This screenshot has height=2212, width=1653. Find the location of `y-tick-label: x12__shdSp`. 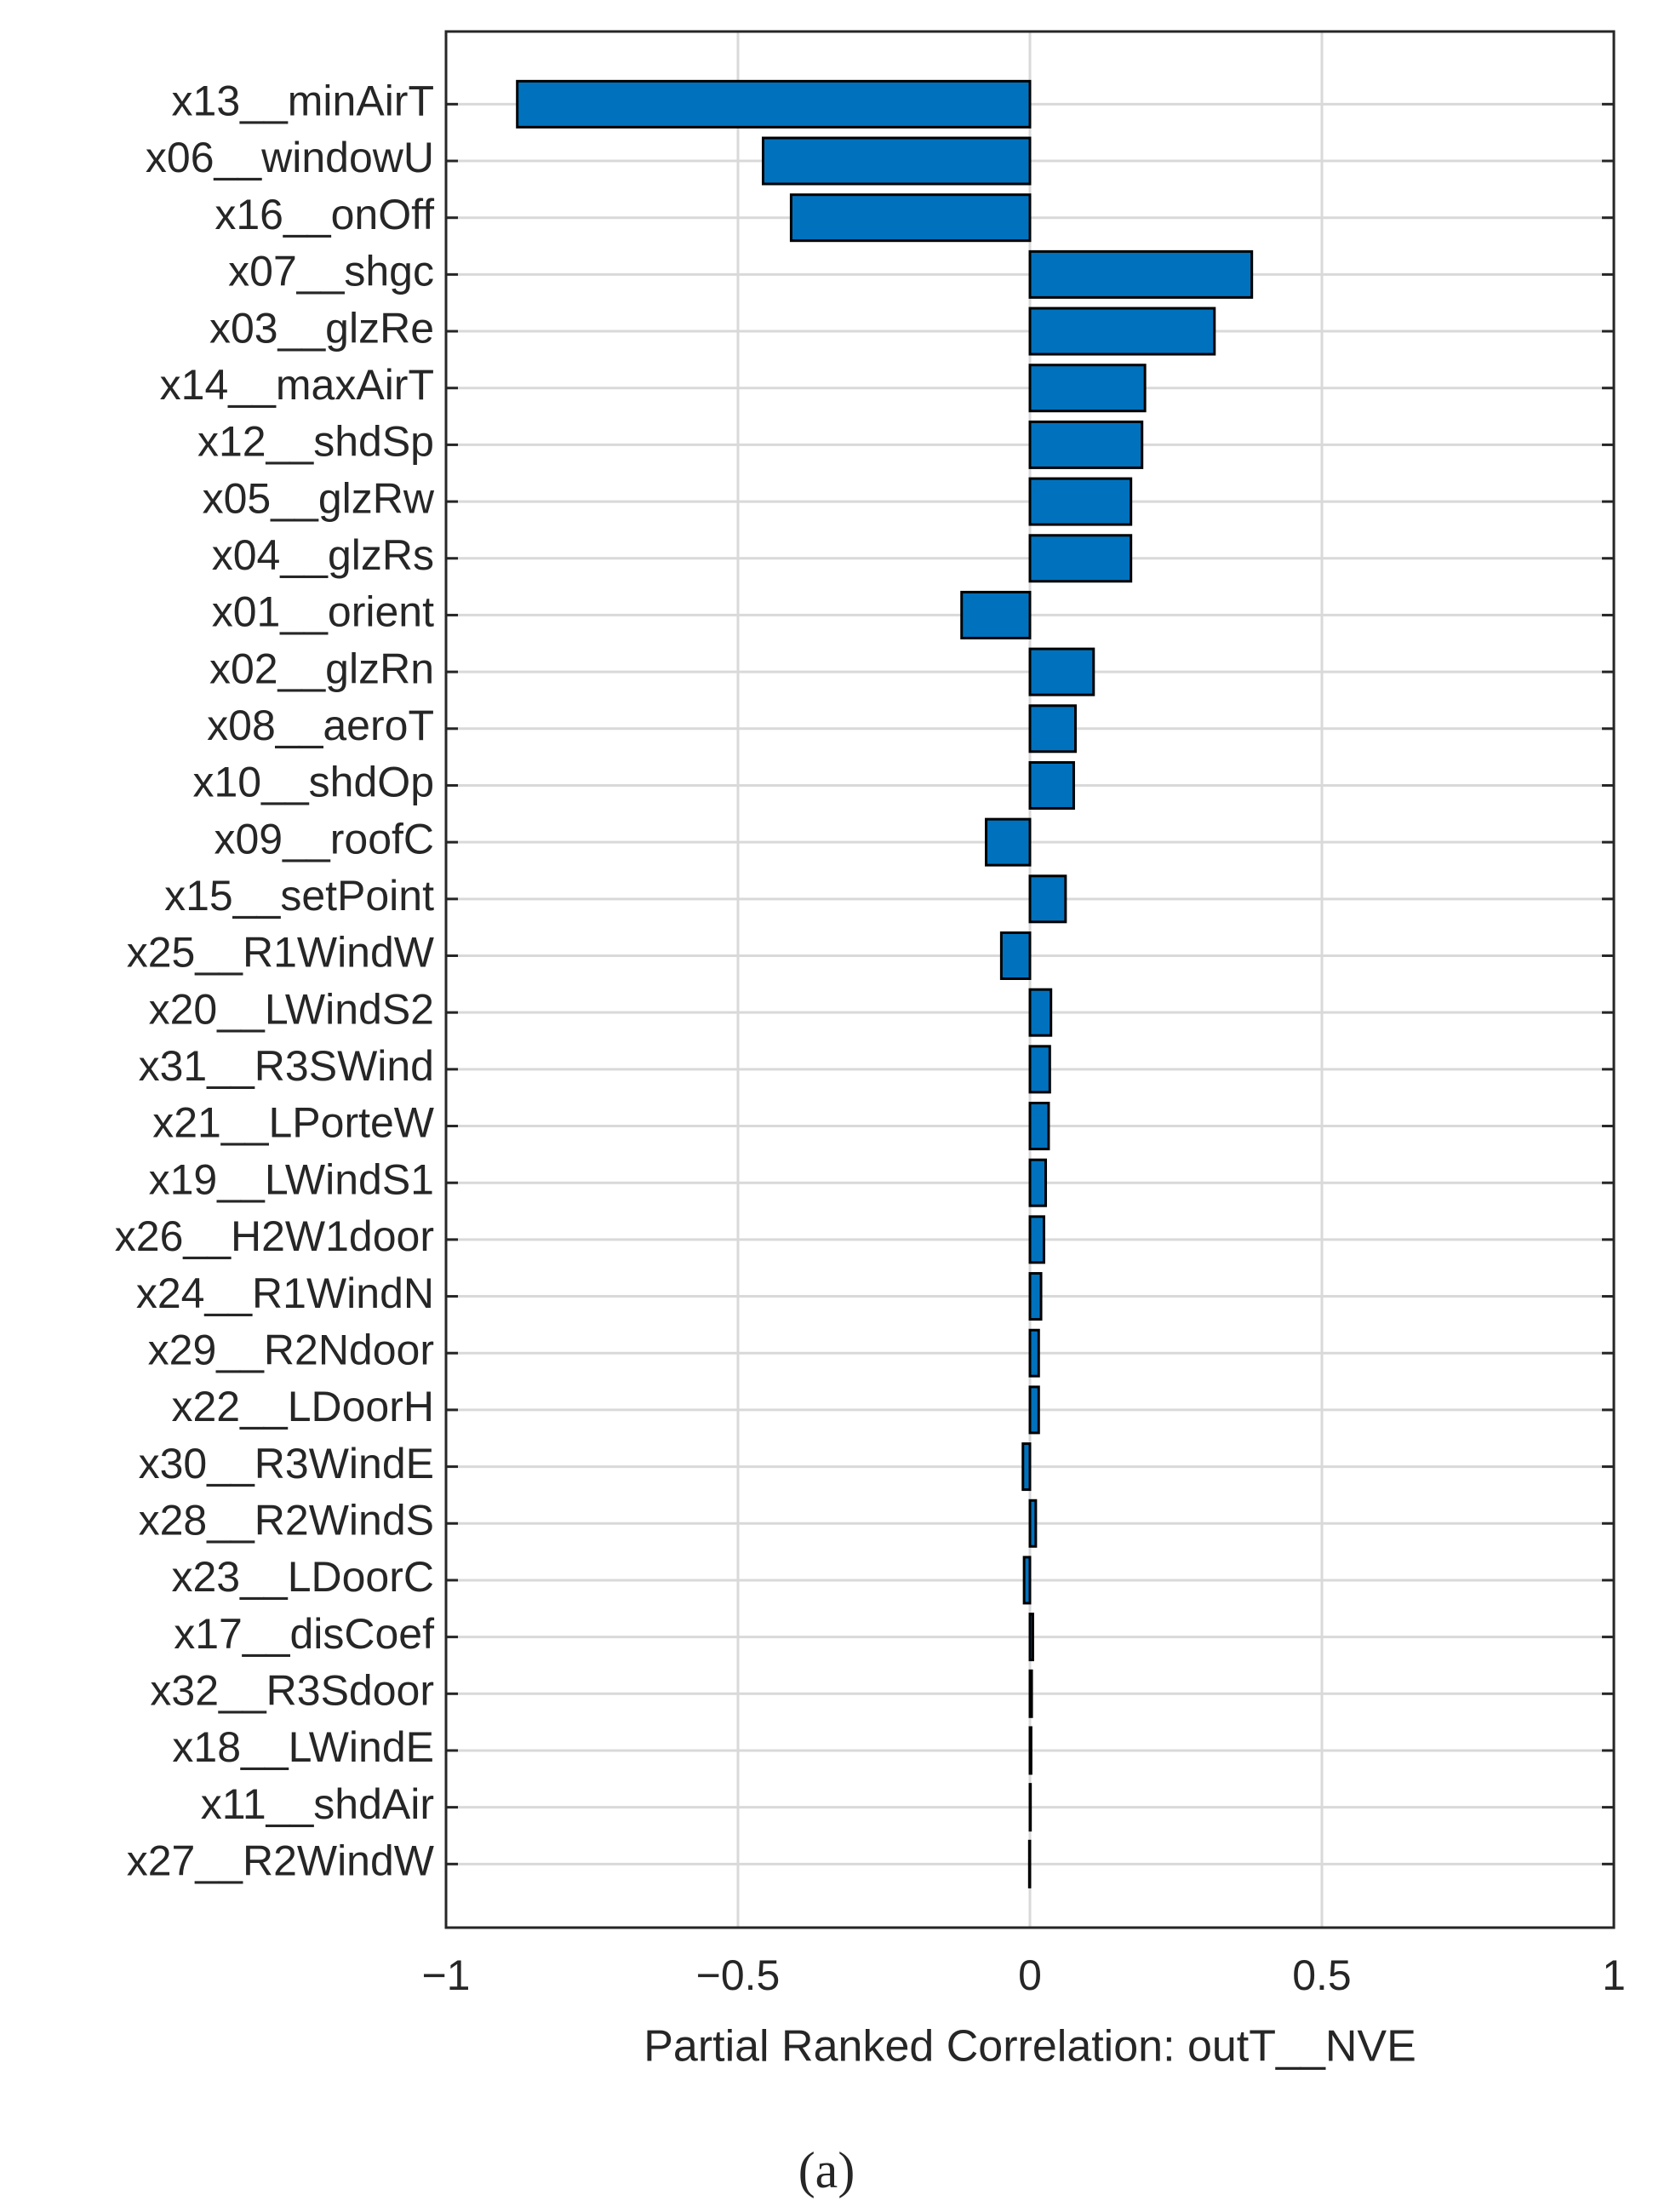

y-tick-label: x12__shdSp is located at coordinates (316, 442).